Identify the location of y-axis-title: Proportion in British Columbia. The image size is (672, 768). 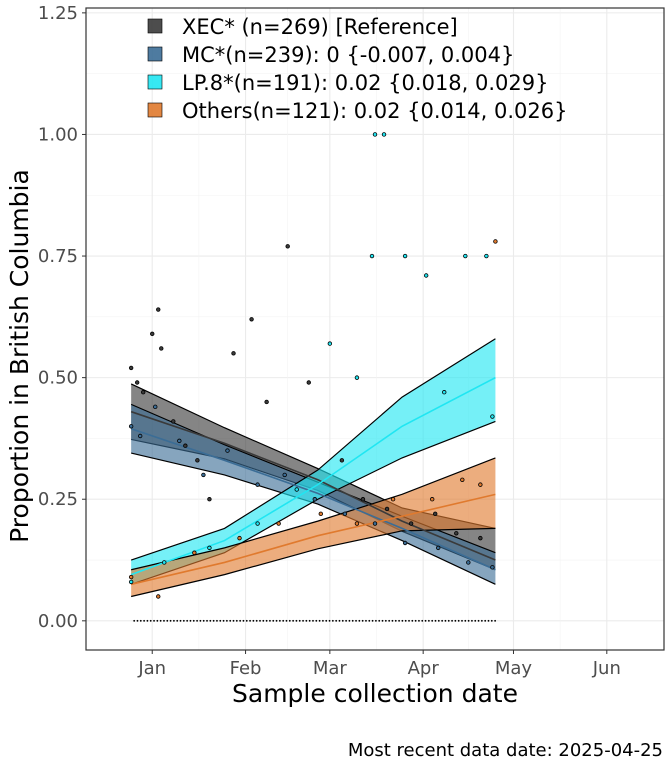
(19, 356).